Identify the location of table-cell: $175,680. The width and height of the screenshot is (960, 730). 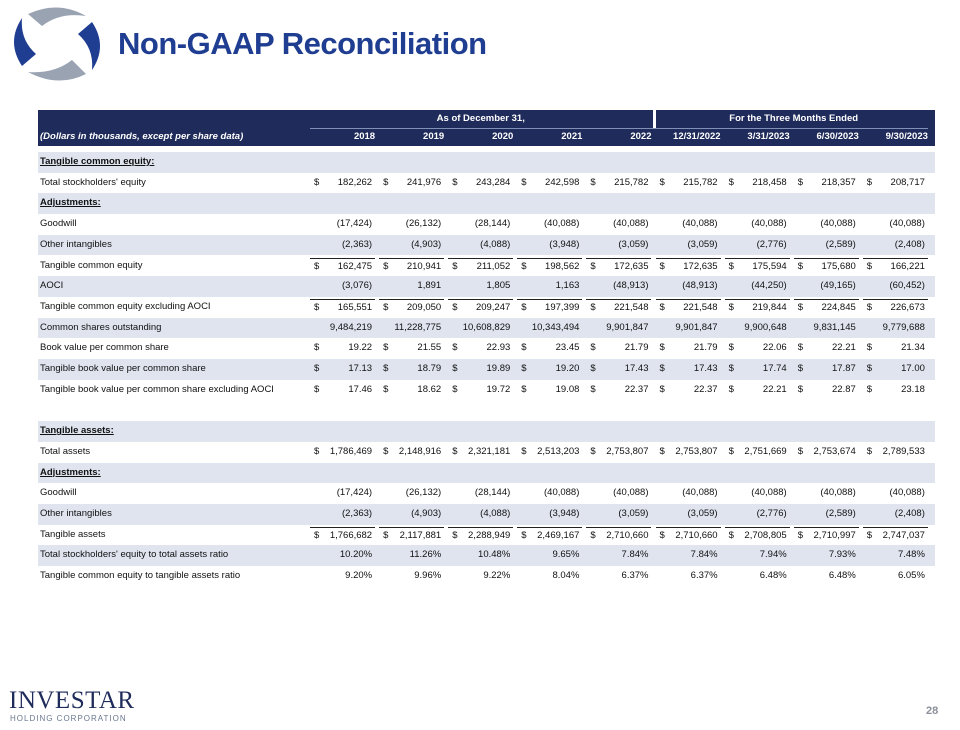
(826, 265).